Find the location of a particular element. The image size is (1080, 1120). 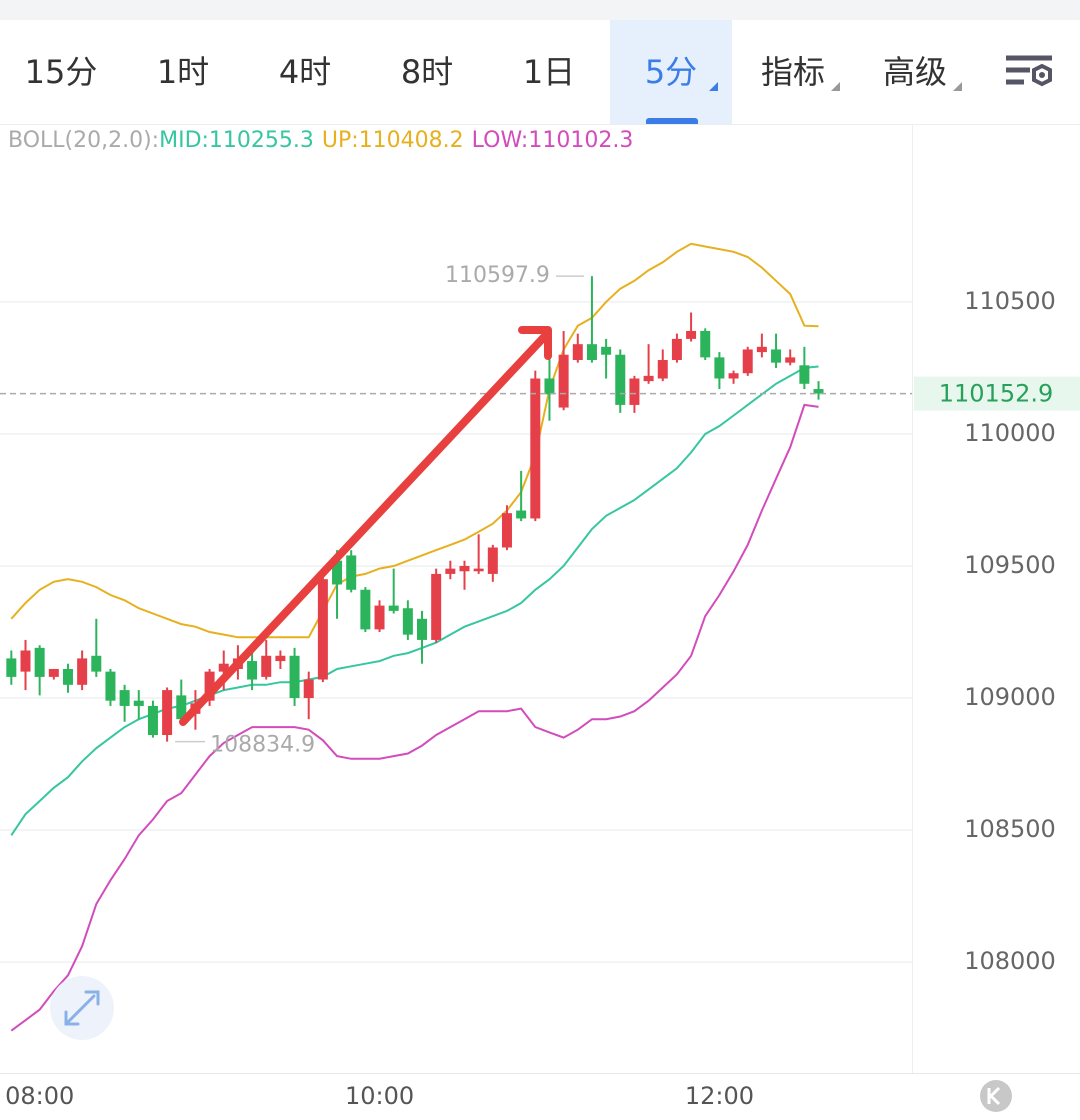

x-tick-label: 10:00 is located at coordinates (379, 1096).